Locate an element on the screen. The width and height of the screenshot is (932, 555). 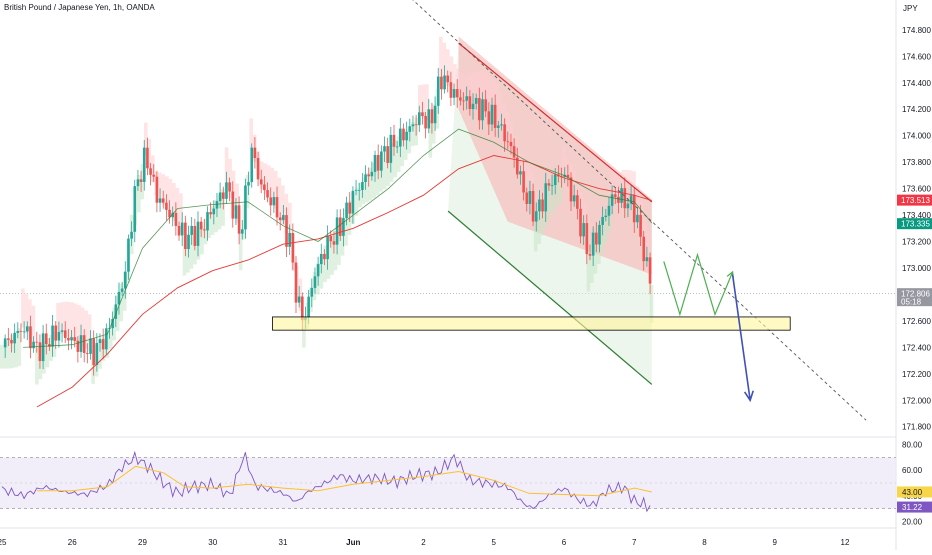
price-badge-countdown: 05:18 is located at coordinates (911, 302).